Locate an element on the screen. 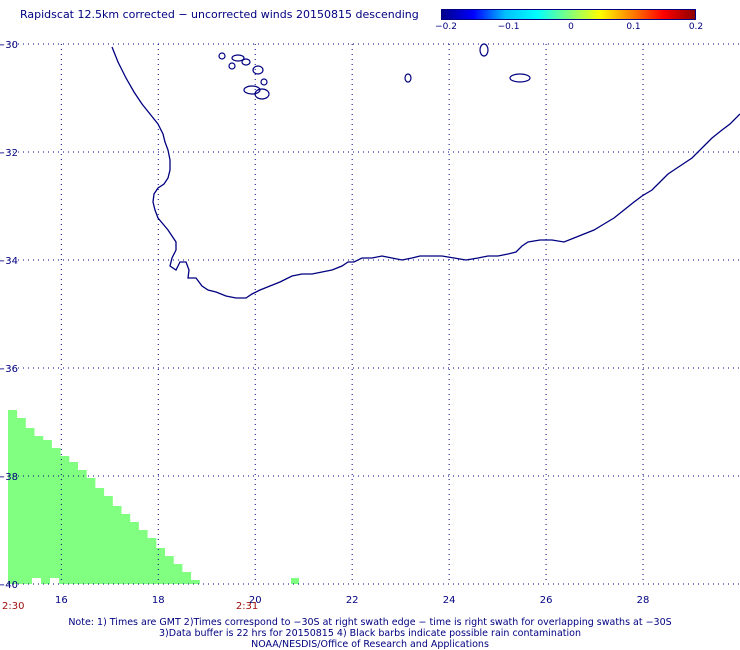  colorbar-label: −0.1 is located at coordinates (508, 27).